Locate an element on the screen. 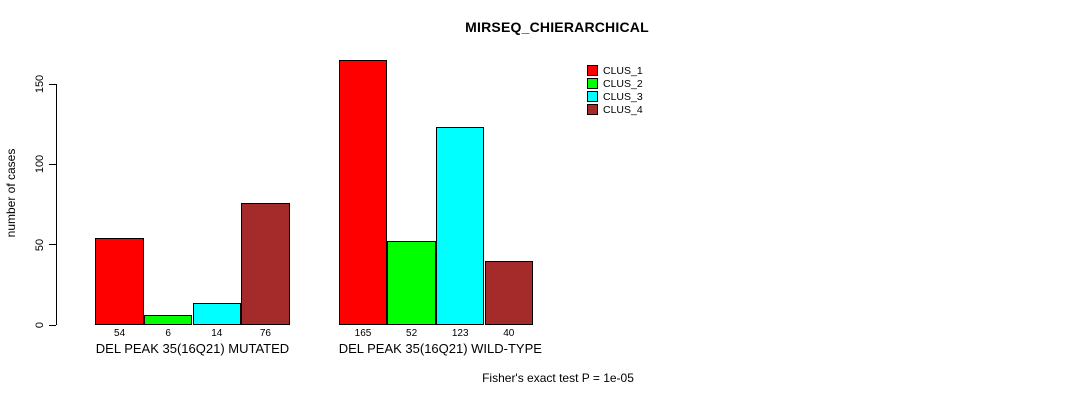 The width and height of the screenshot is (1090, 400). legend-item-clus_3: CLUS_3 is located at coordinates (615, 96).